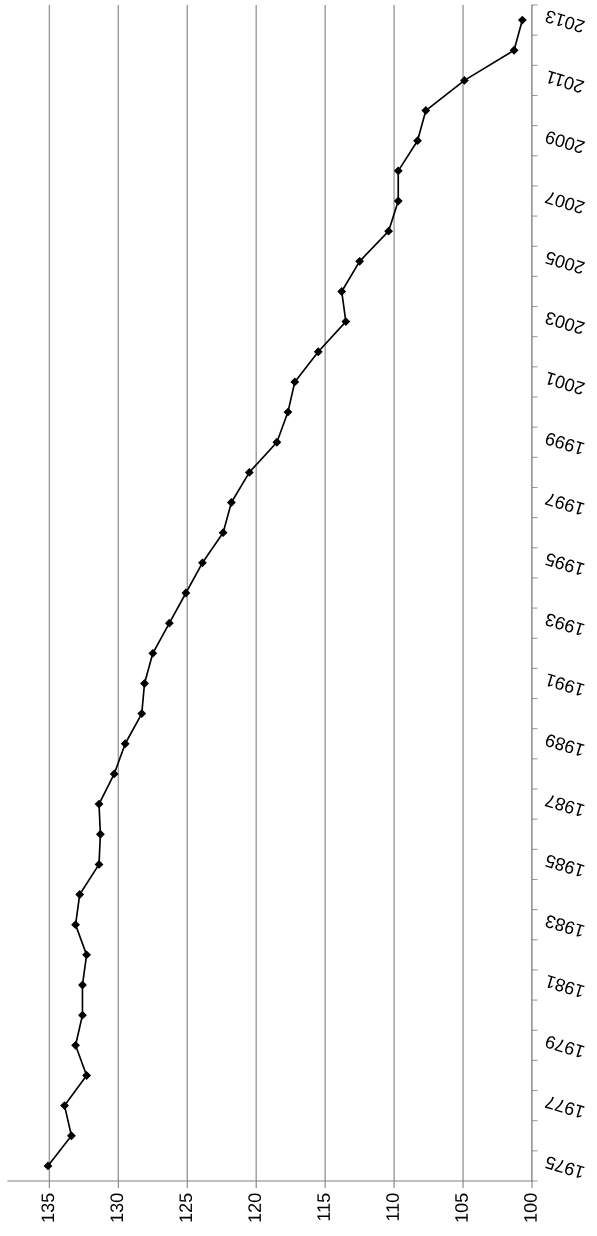 The image size is (597, 1236). I want to click on y-tick-label: 1989, so click(564, 745).